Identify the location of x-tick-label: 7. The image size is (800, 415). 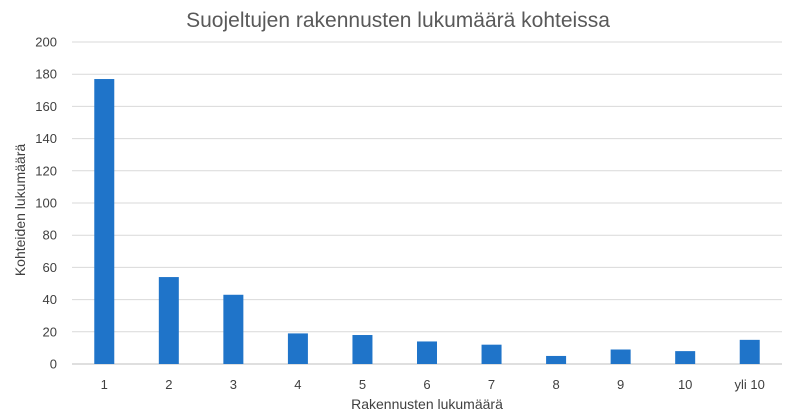
(491, 384).